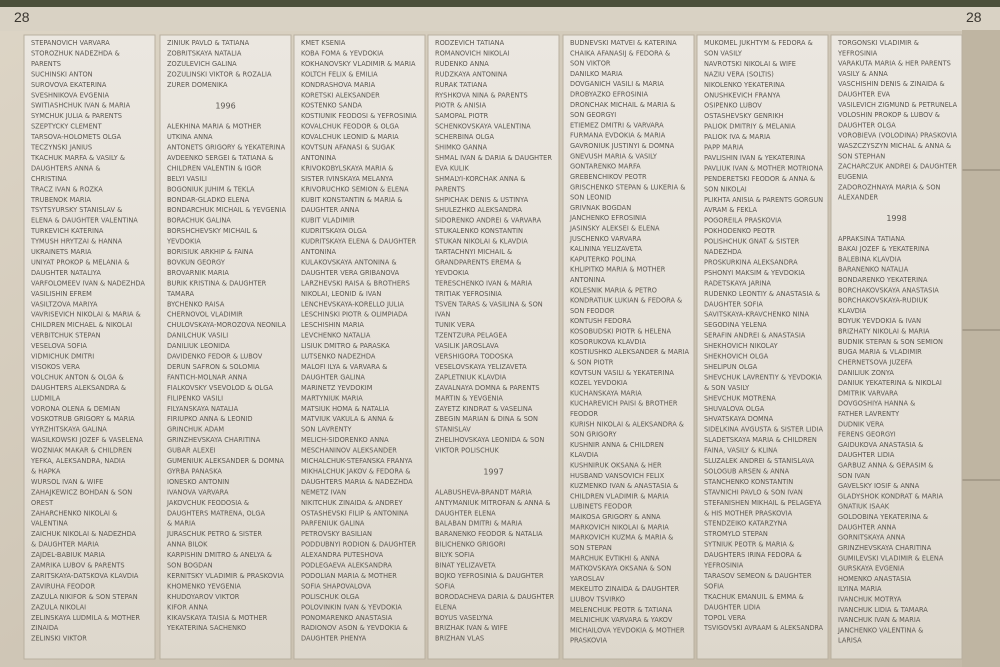 This screenshot has width=1000, height=667. Describe the element at coordinates (867, 527) in the screenshot. I see `engraved-name: DAUGHTER ANNA` at that location.